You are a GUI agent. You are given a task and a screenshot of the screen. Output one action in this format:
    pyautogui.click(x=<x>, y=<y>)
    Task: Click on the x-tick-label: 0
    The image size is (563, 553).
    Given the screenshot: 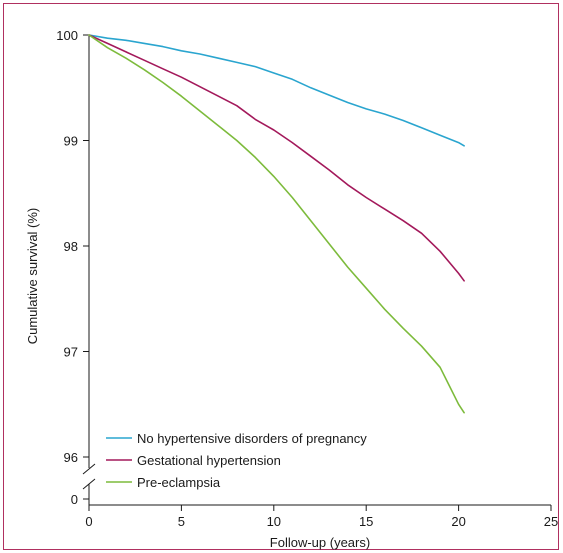 What is the action you would take?
    pyautogui.click(x=88, y=521)
    